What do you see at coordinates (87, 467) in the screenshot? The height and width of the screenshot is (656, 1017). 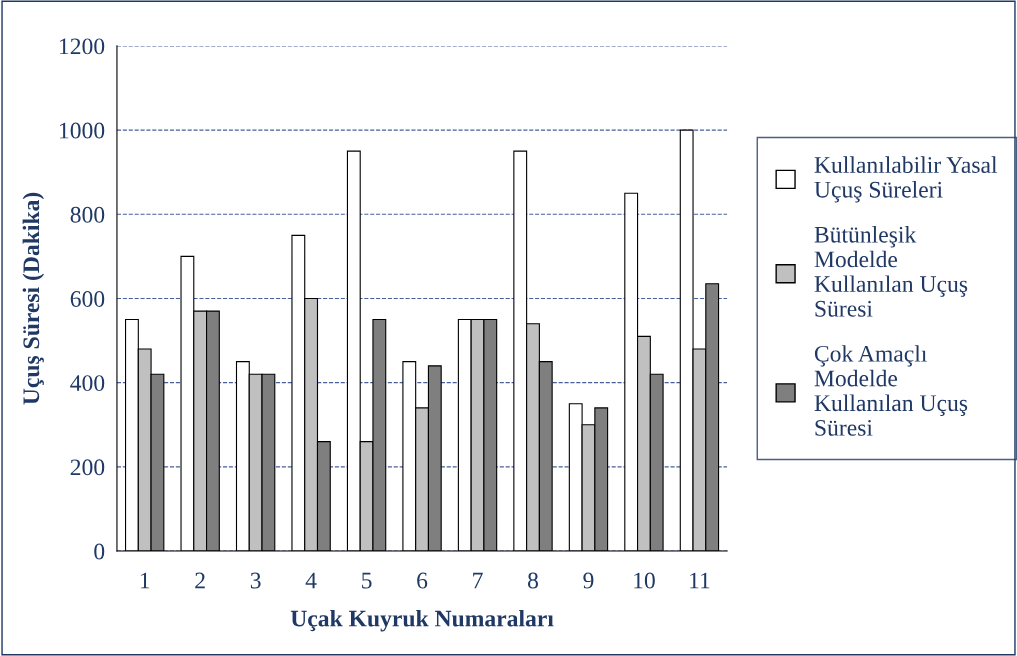 I see `y-tick-label: 200` at bounding box center [87, 467].